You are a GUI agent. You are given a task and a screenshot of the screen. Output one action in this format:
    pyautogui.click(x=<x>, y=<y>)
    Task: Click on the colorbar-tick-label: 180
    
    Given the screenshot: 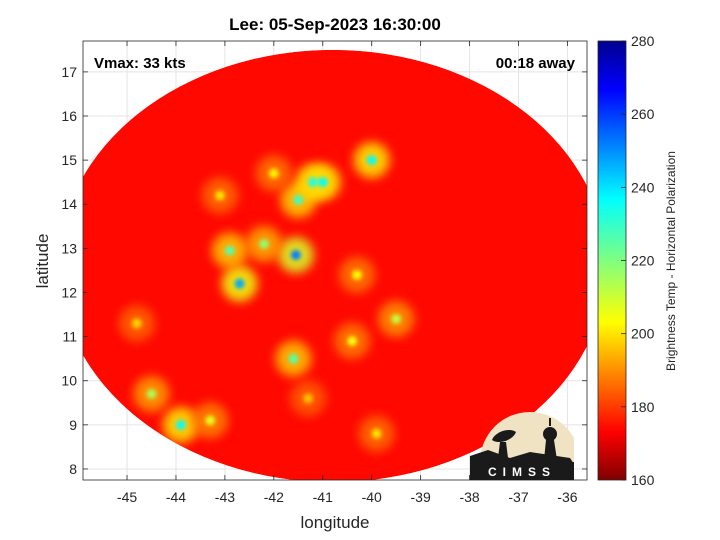 What is the action you would take?
    pyautogui.click(x=643, y=407)
    